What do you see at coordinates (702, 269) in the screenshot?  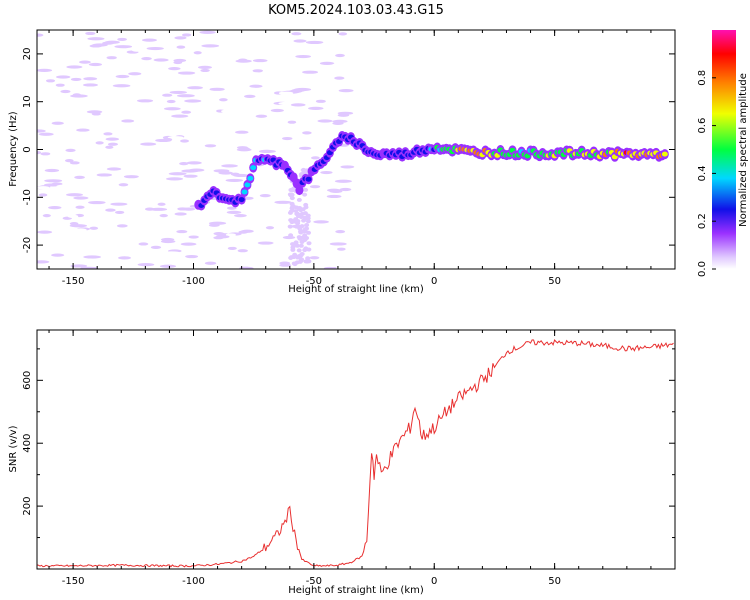 I see `colorbar-tick-label: 0.0` at bounding box center [702, 269].